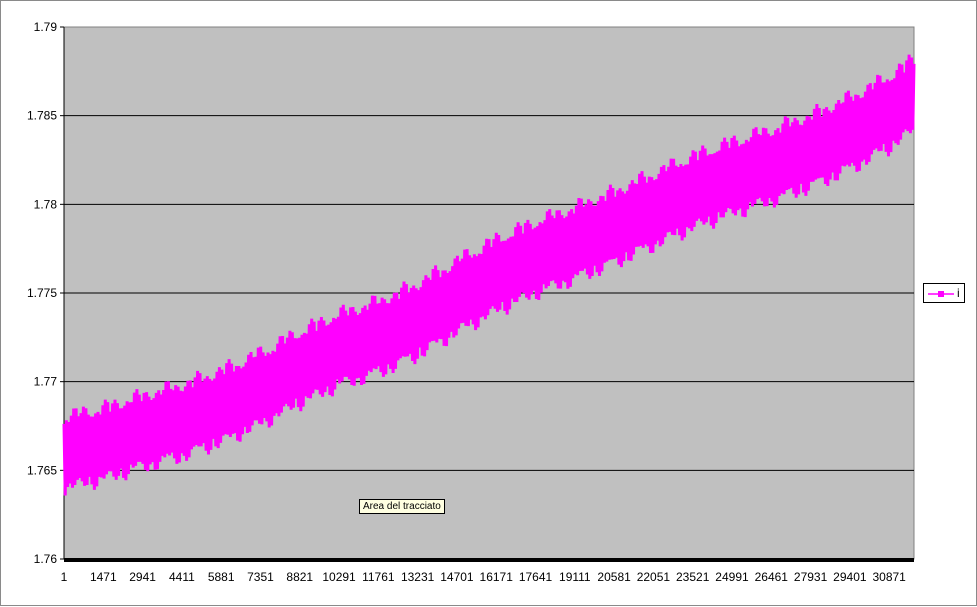 The image size is (977, 607). I want to click on x-tick-label: 23521, so click(693, 577).